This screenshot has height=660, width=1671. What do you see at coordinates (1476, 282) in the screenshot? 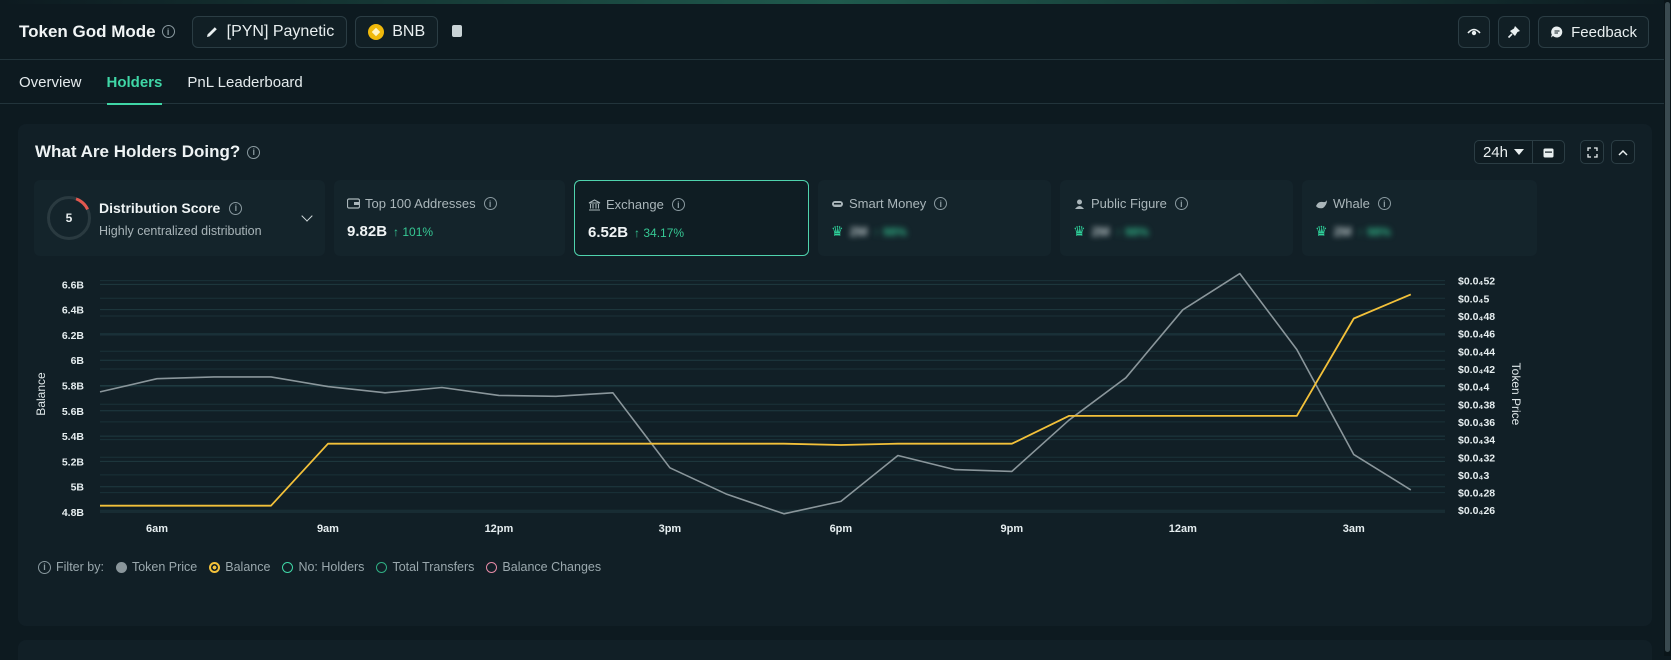
I see `y2-tick-label: $0.0₄52` at bounding box center [1476, 282].